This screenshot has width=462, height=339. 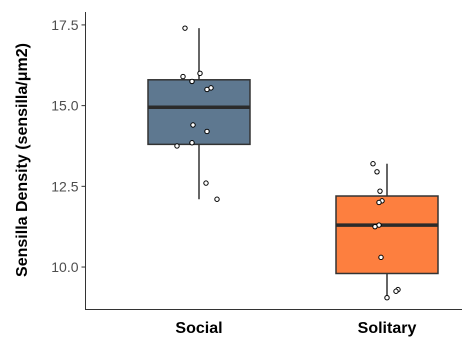 I want to click on box-group-solitary, so click(x=387, y=231).